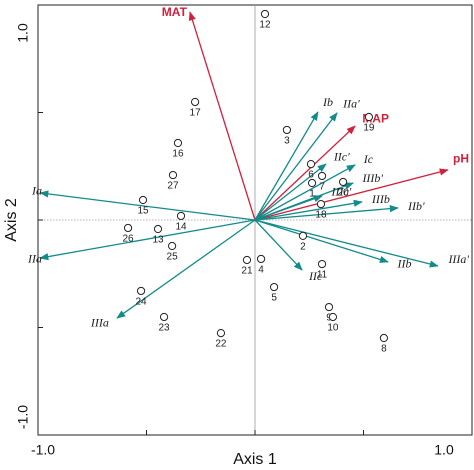 This screenshot has width=474, height=470. Describe the element at coordinates (351, 104) in the screenshot. I see `arrow-label: IIa'` at that location.